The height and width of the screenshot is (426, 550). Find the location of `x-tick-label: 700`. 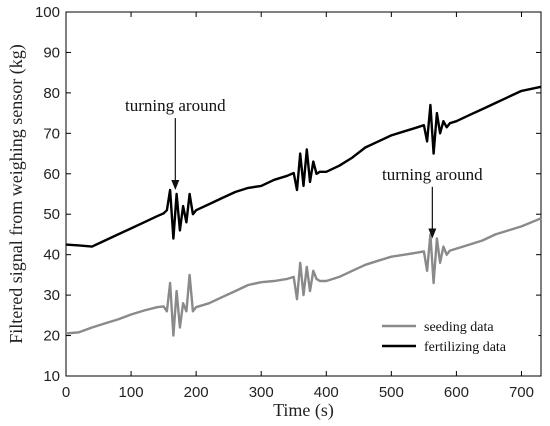

x-tick-label: 700 is located at coordinates (521, 392).